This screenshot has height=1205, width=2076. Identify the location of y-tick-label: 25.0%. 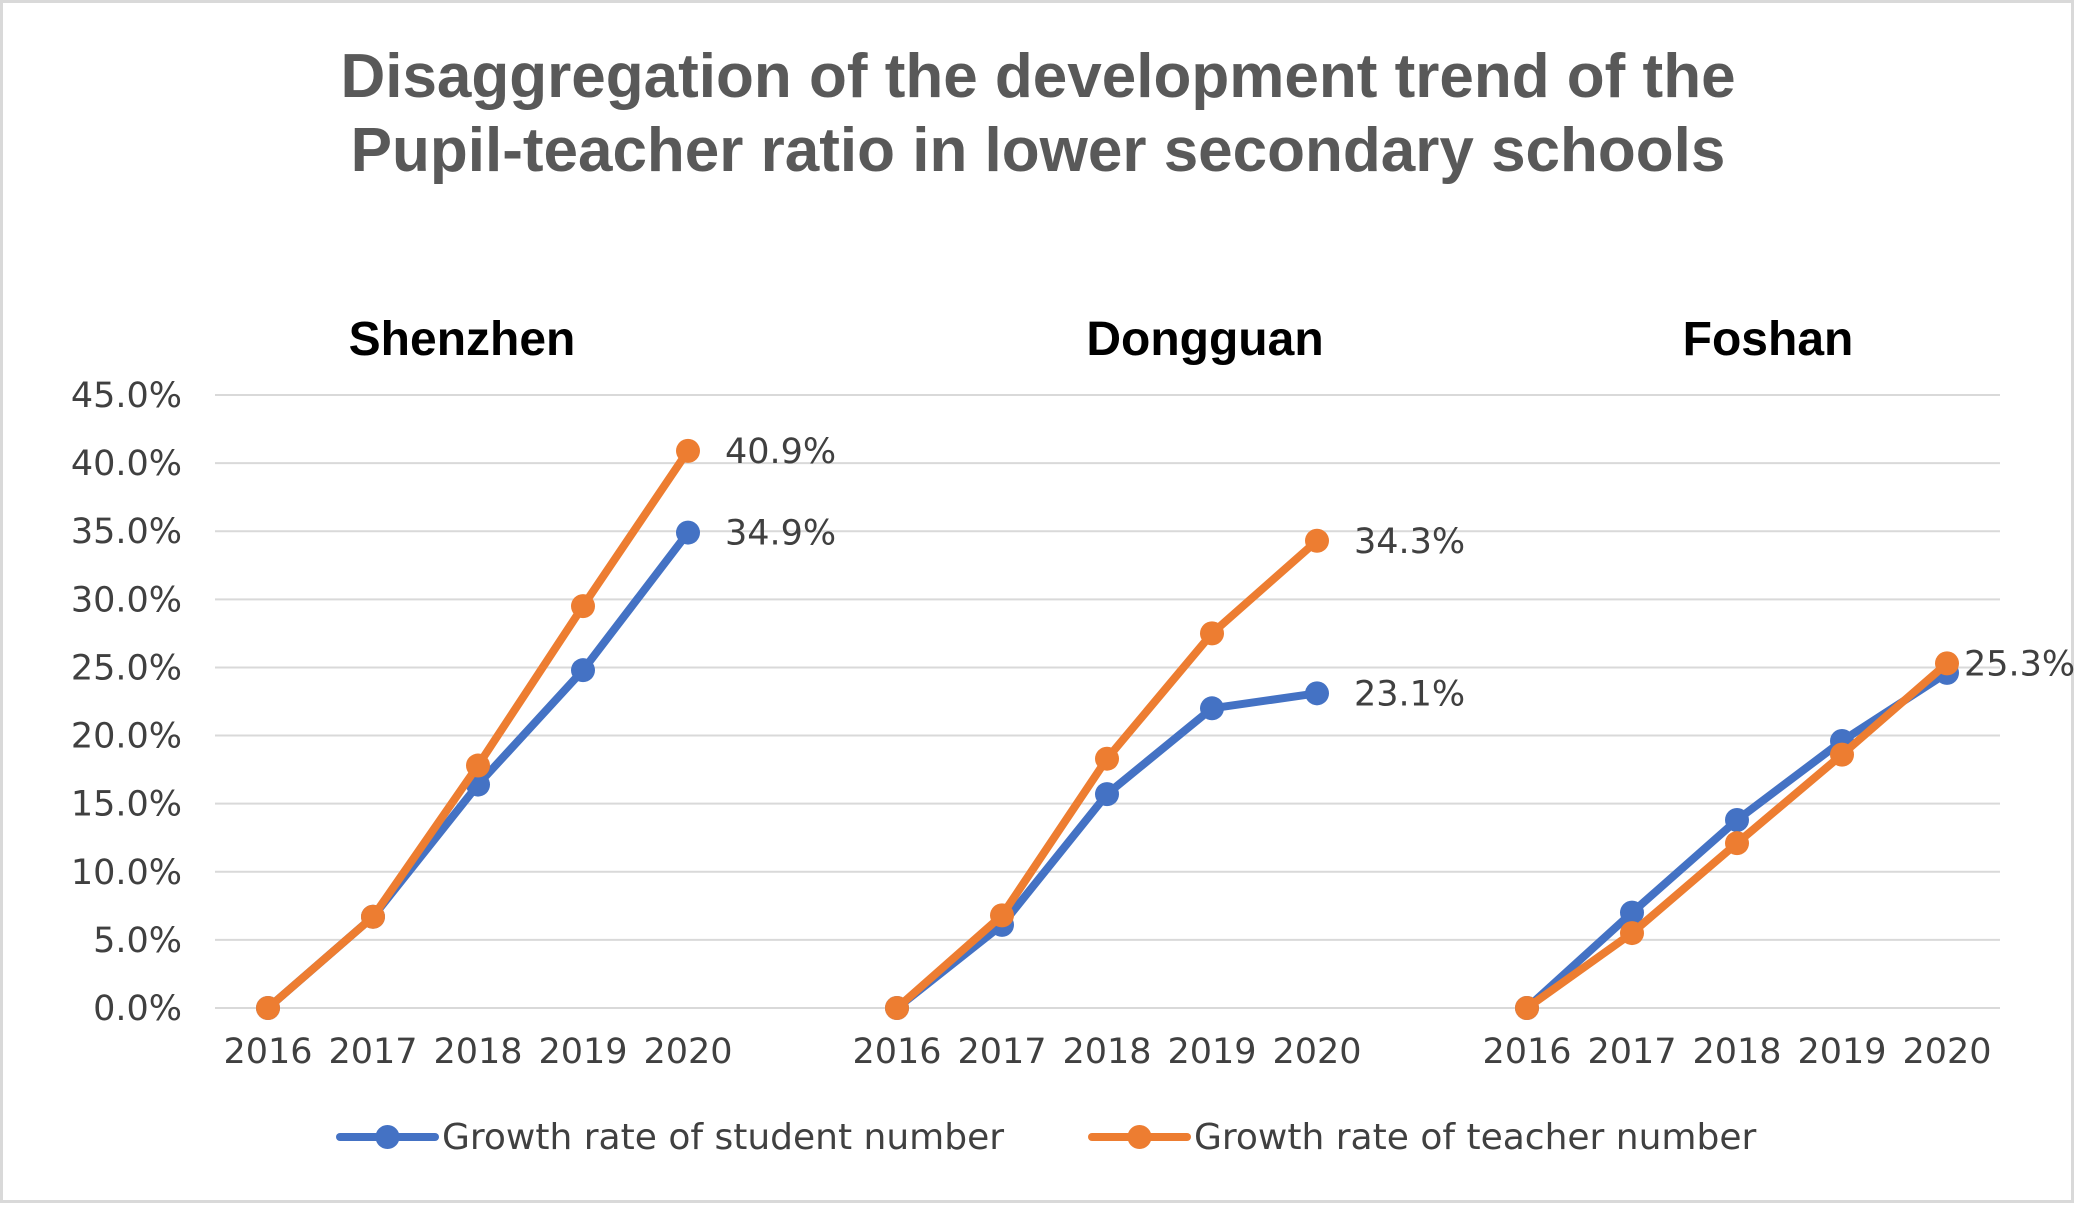
(126, 668).